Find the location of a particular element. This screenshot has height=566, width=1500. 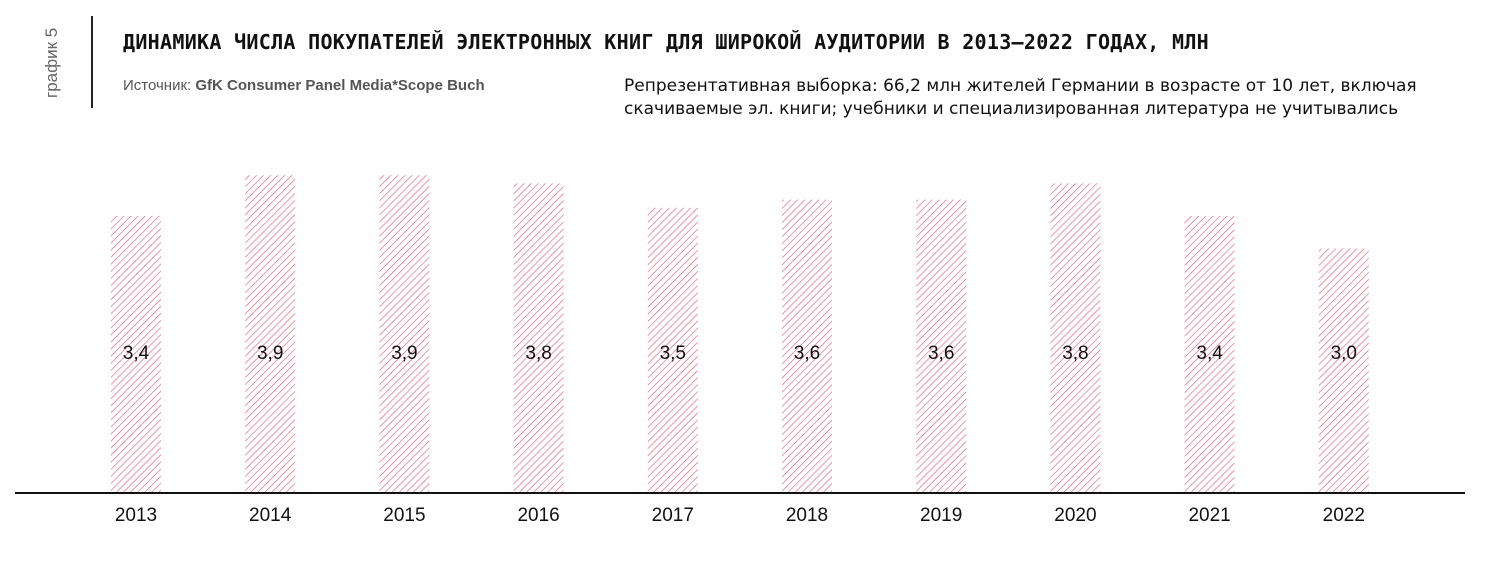

bar-2022 is located at coordinates (1343, 370).